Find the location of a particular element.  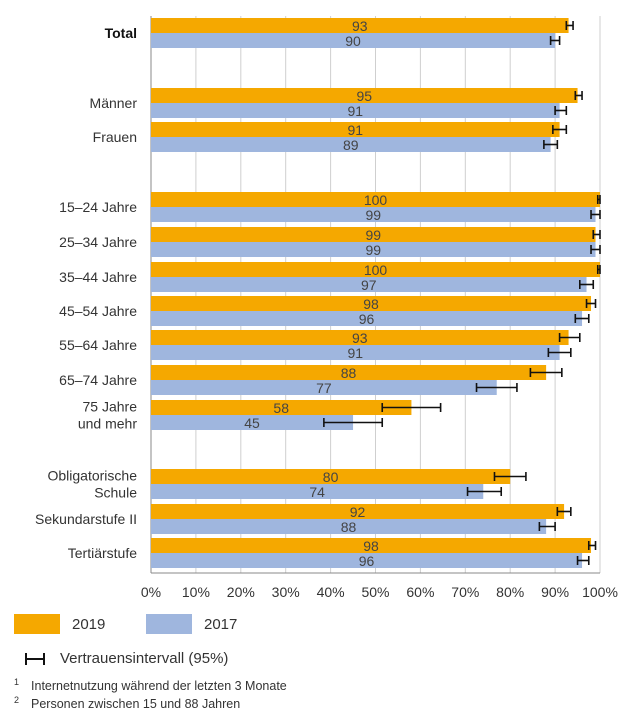

data-label-2019: 93 is located at coordinates (360, 26).